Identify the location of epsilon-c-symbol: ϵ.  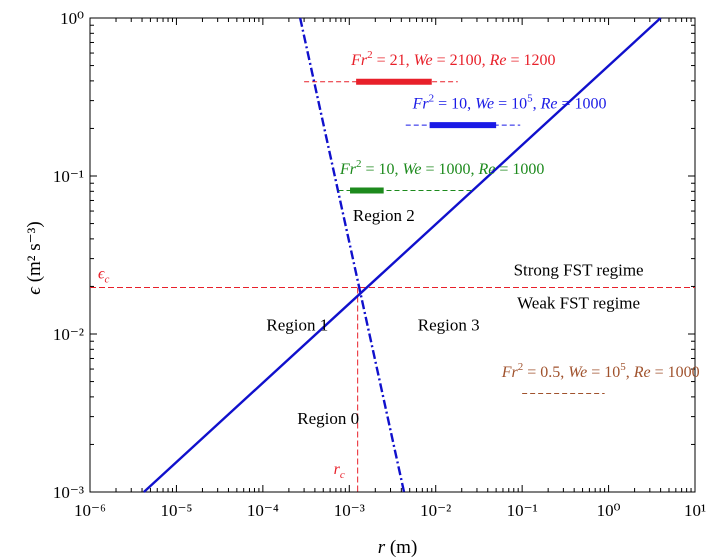
(101, 273).